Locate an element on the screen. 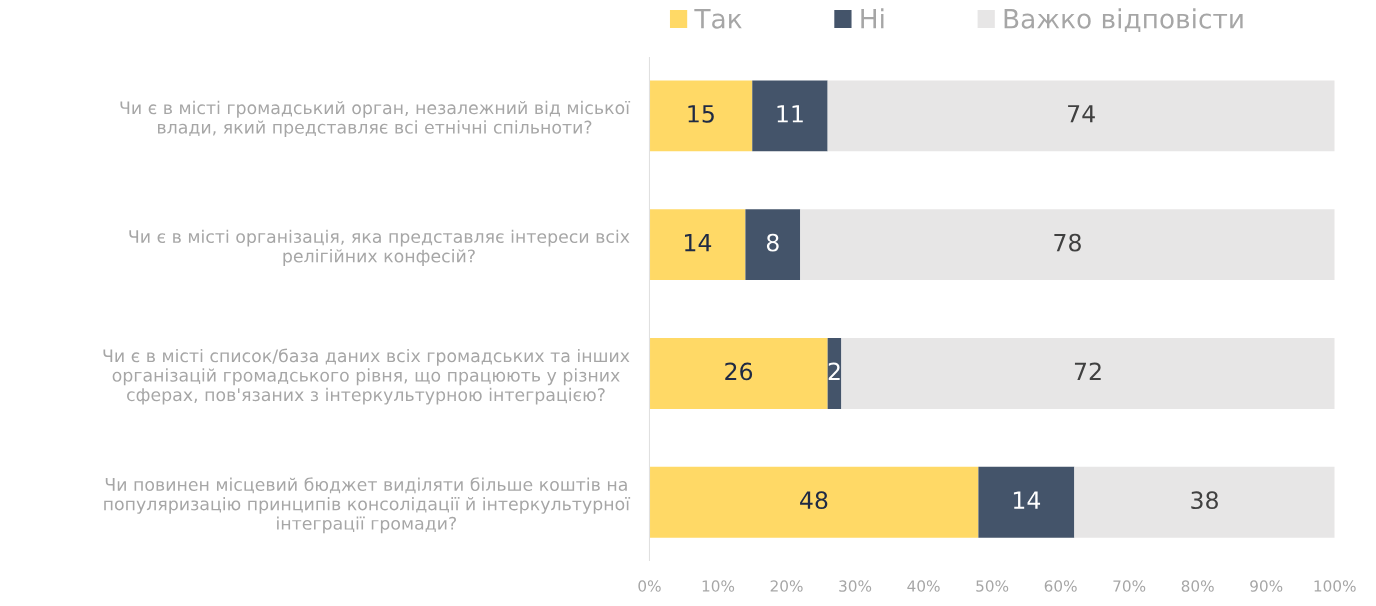 The height and width of the screenshot is (606, 1376). y-tick-label: Чи є в місті громадський орган, незалежний від міської влади, який представляє всі етнічні спільноти? is located at coordinates (375, 119).